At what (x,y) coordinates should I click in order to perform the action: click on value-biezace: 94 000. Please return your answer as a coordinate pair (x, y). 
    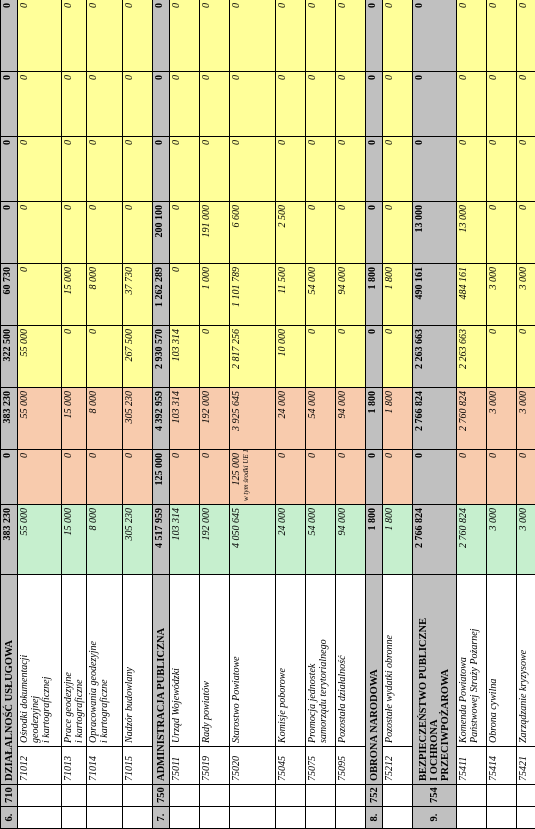
    Looking at the image, I should click on (350, 418).